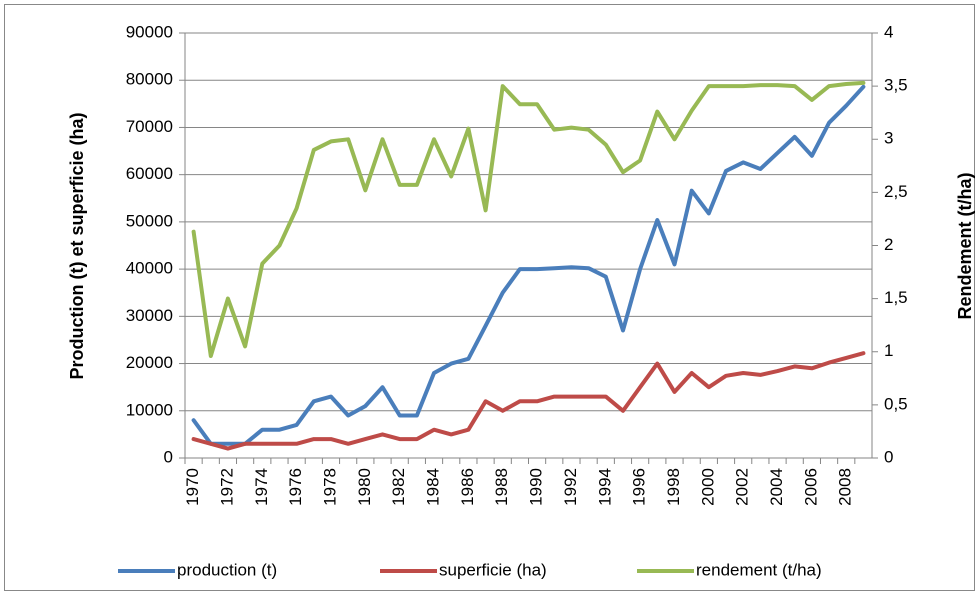  Describe the element at coordinates (149, 173) in the screenshot. I see `y-tick-label: 60000` at that location.